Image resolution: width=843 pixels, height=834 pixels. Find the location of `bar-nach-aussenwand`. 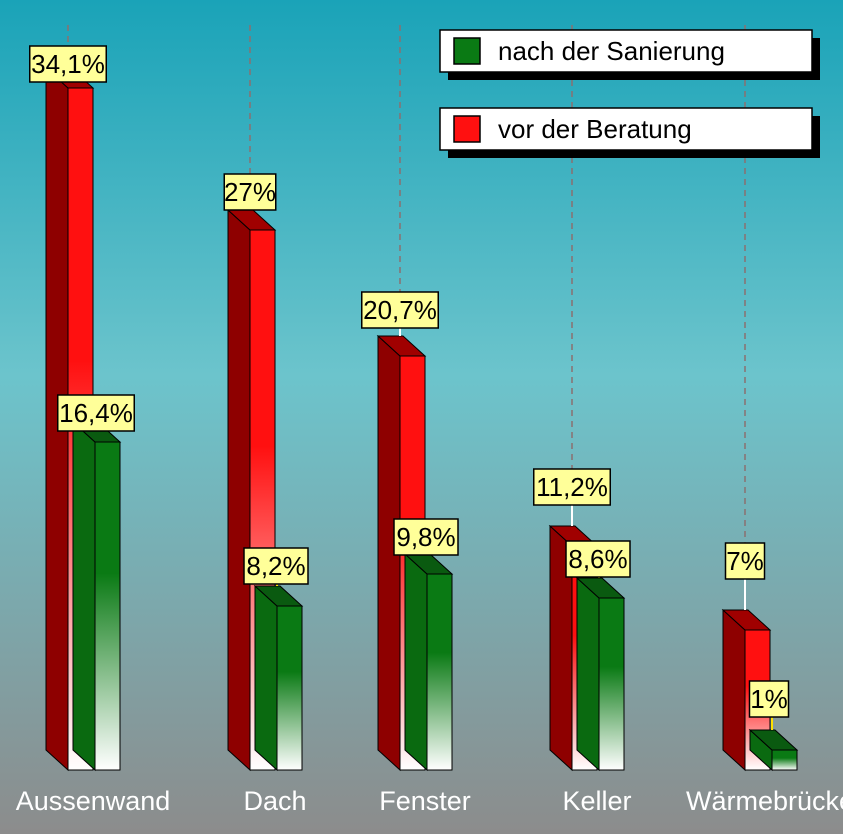

bar-nach-aussenwand is located at coordinates (96, 596).